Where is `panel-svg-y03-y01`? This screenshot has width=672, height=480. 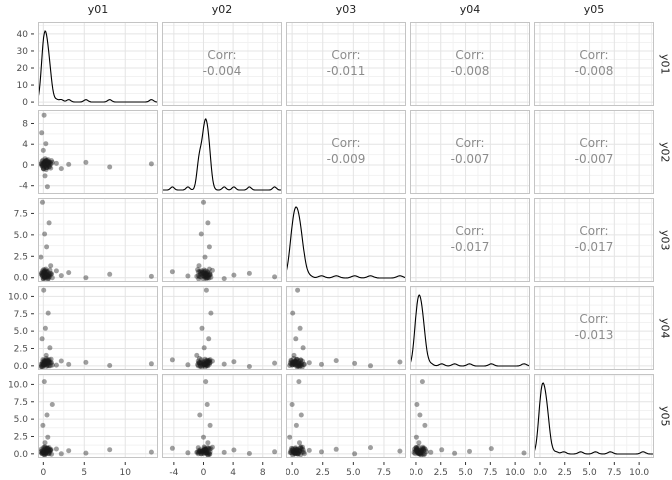
panel-svg-y03-y01 is located at coordinates (98, 240).